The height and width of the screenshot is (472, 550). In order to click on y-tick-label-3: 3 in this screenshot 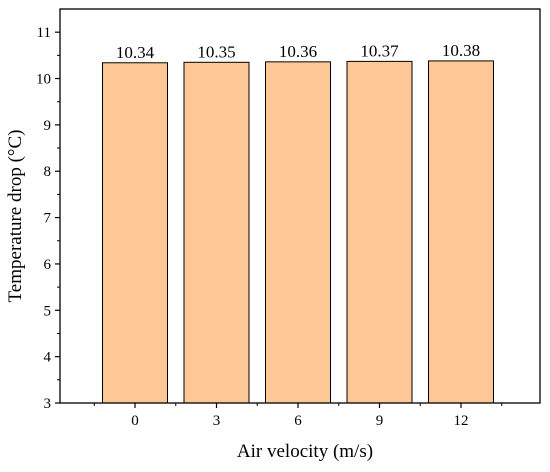, I will do `click(48, 404)`.